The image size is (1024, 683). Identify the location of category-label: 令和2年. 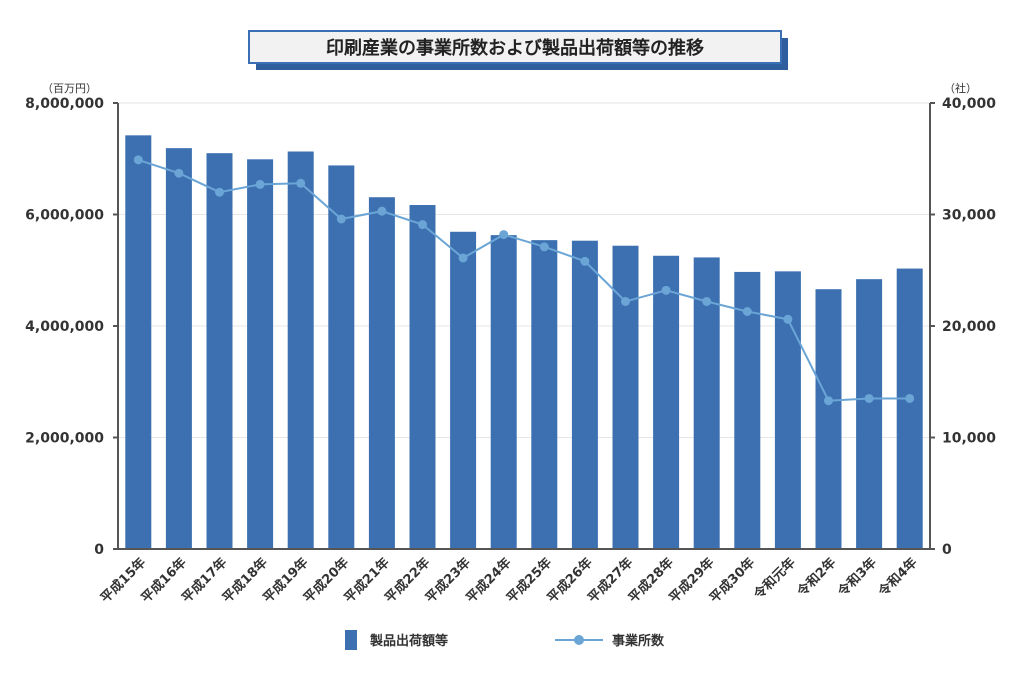
(816, 577).